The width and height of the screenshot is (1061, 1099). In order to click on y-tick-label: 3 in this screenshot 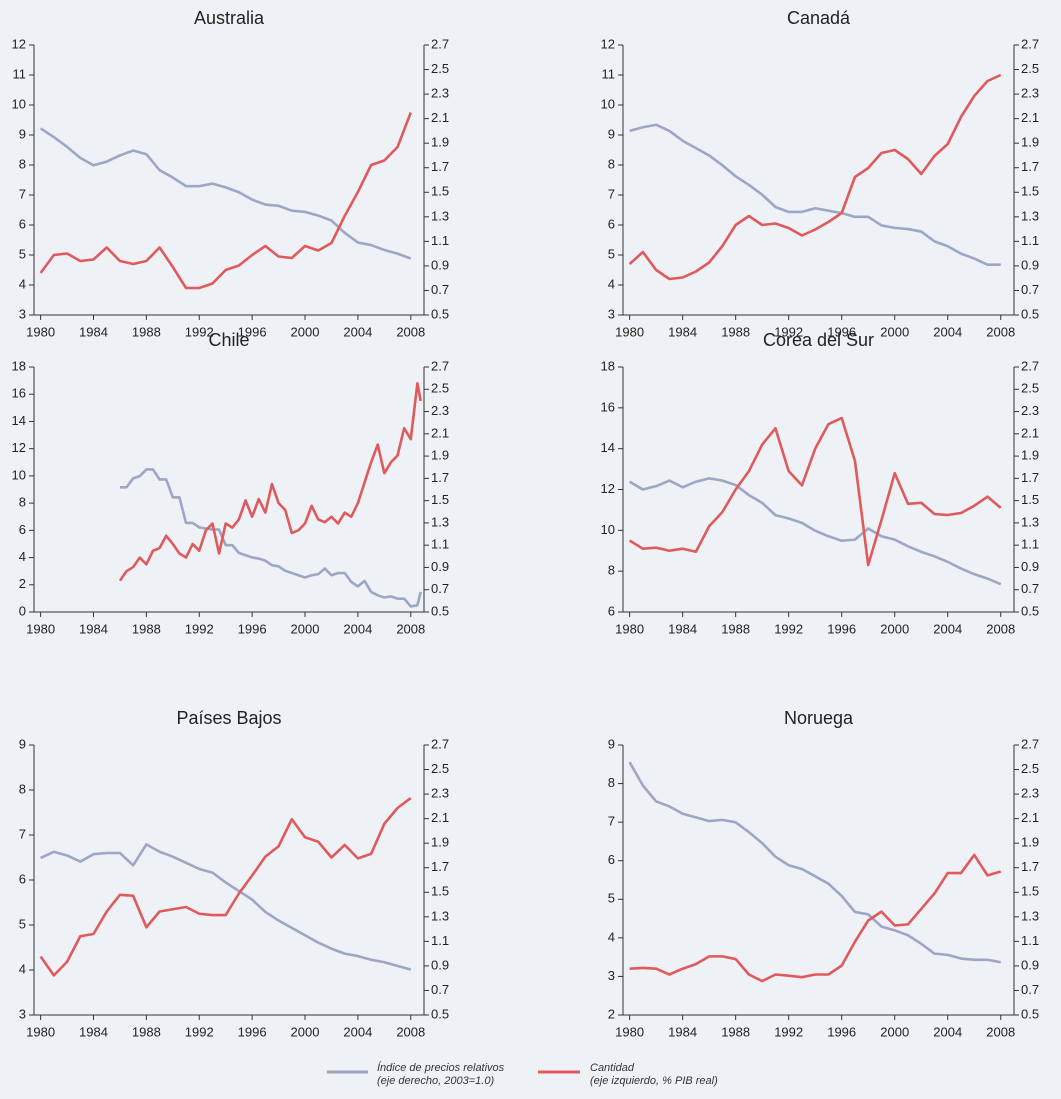, I will do `click(22, 313)`.